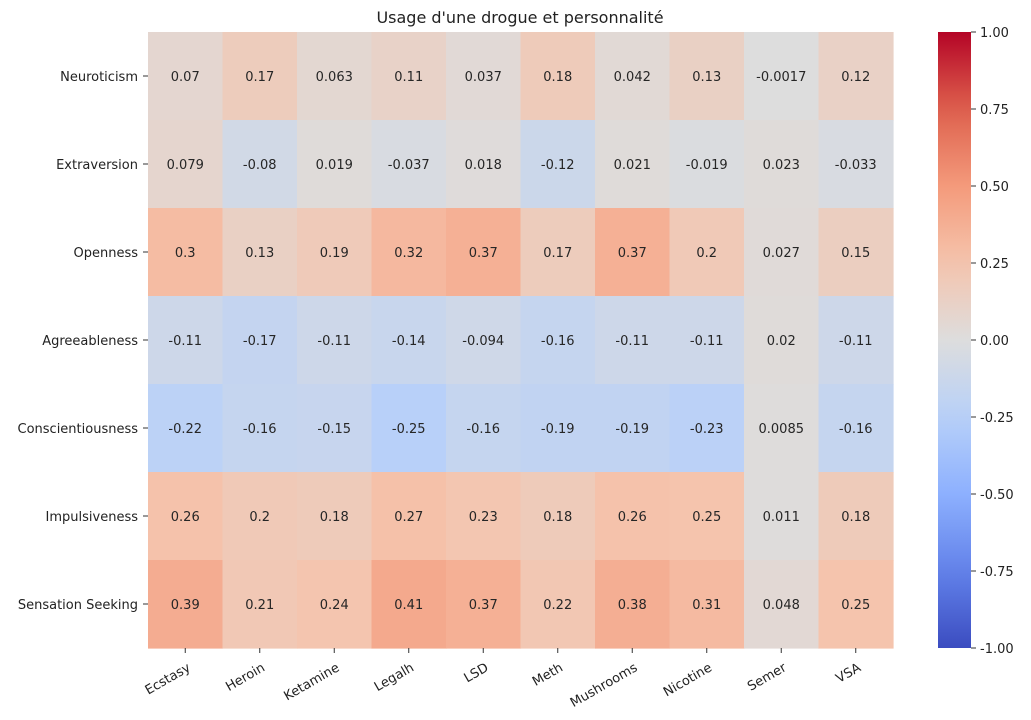 Image resolution: width=1031 pixels, height=720 pixels. I want to click on cell-value-label: 0.15, so click(855, 253).